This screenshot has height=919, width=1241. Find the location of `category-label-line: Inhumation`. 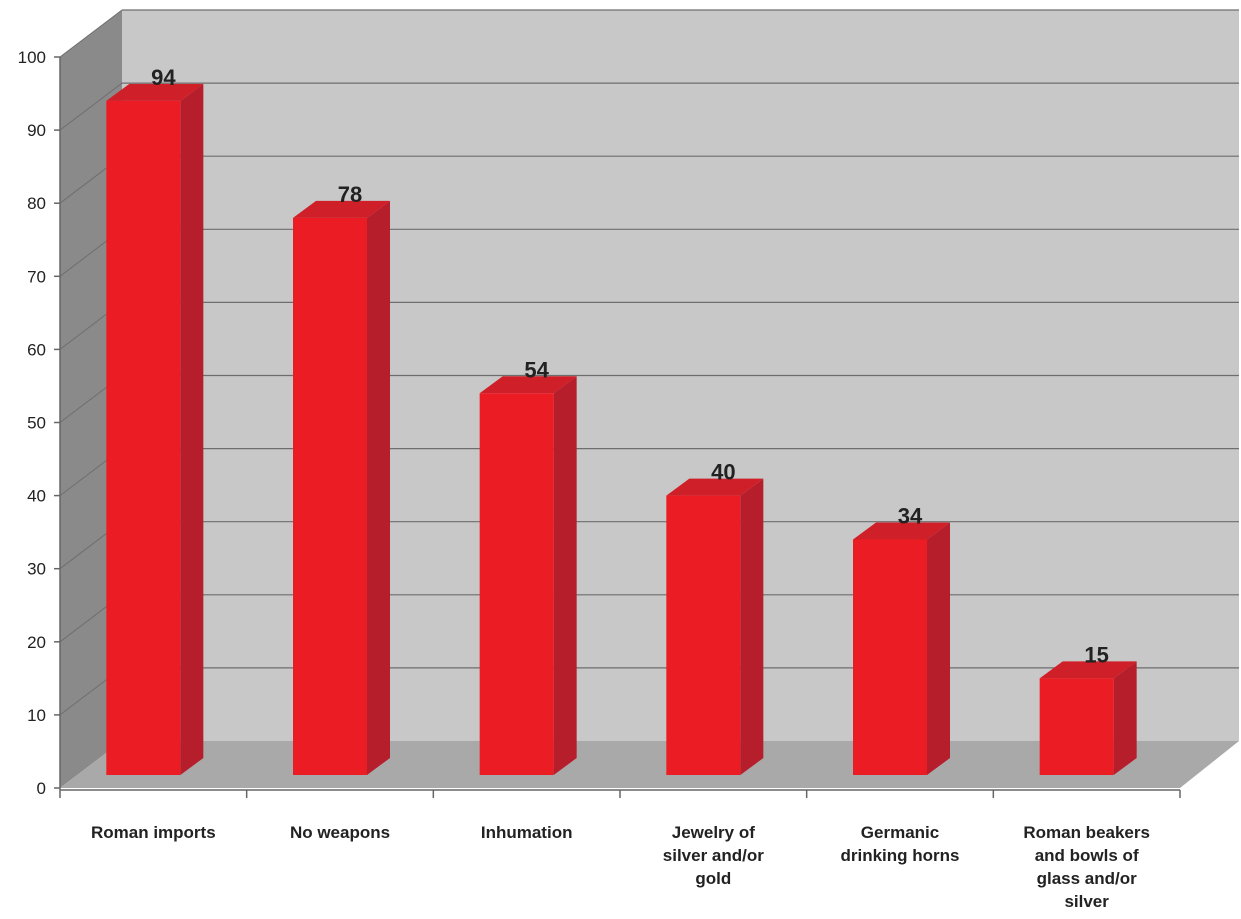

category-label-line: Inhumation is located at coordinates (527, 832).